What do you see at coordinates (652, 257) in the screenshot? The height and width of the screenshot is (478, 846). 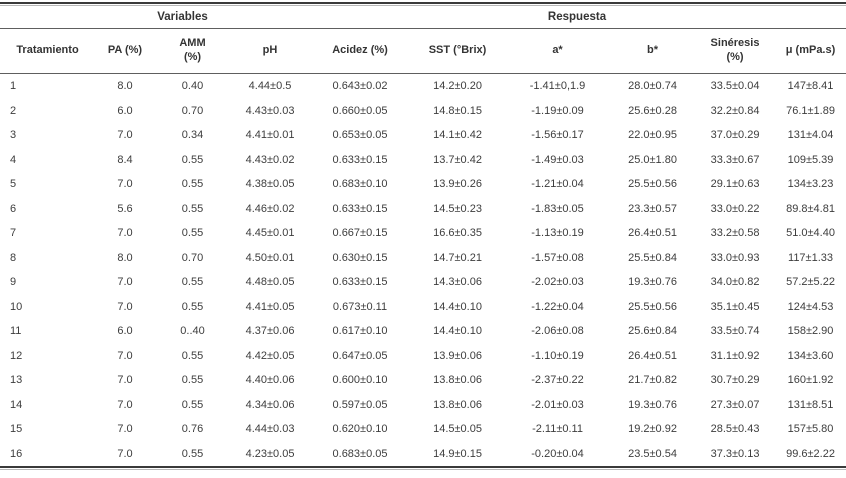 I see `cell-b-star: 25.5±0.84` at bounding box center [652, 257].